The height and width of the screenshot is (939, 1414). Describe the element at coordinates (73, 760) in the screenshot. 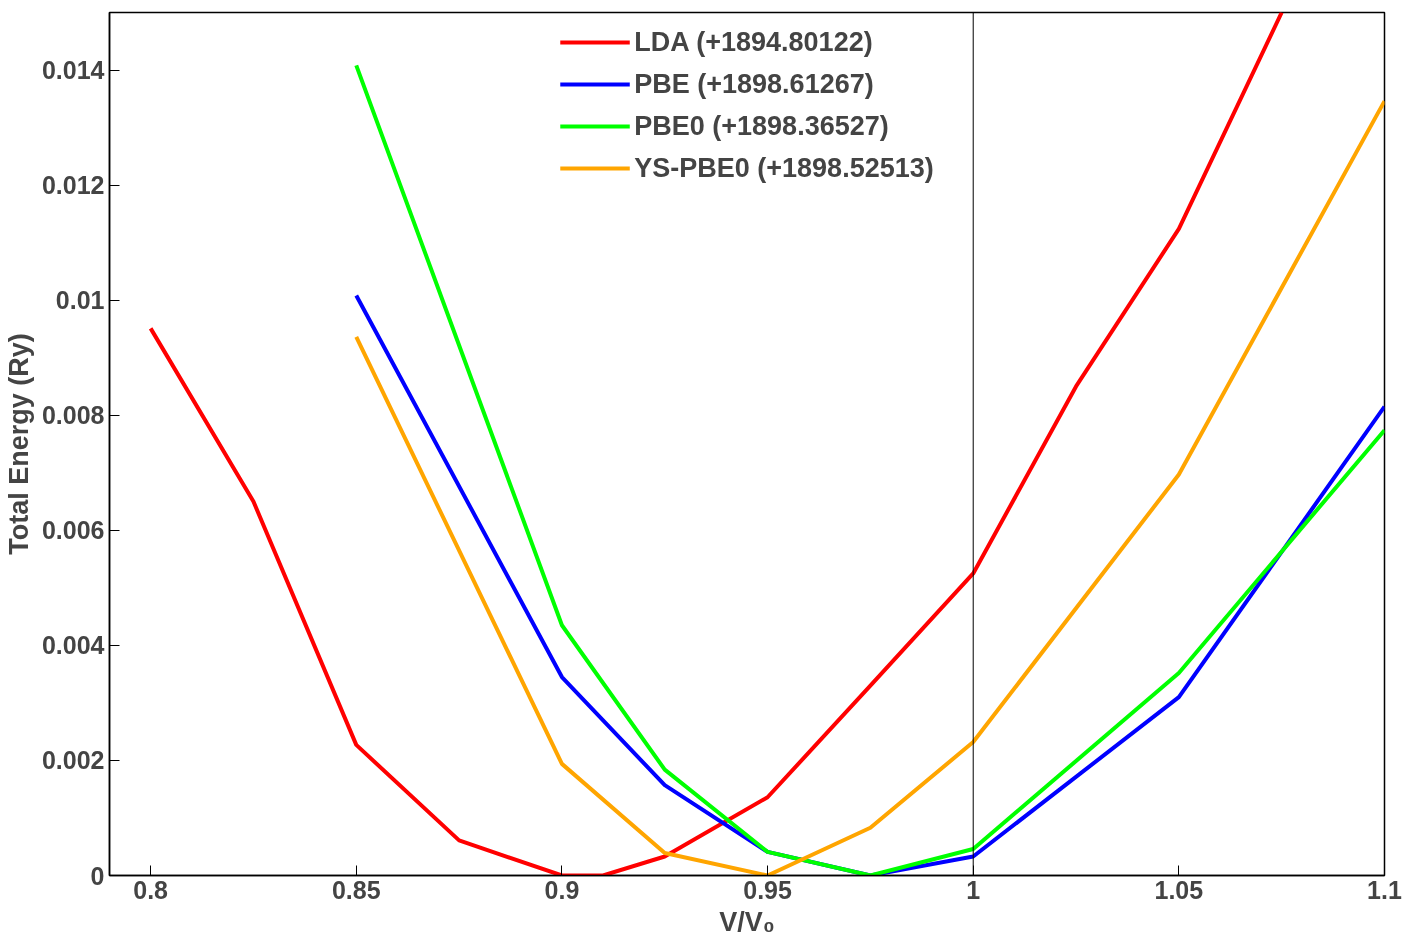

I see `y-tick-label: 0.002` at that location.